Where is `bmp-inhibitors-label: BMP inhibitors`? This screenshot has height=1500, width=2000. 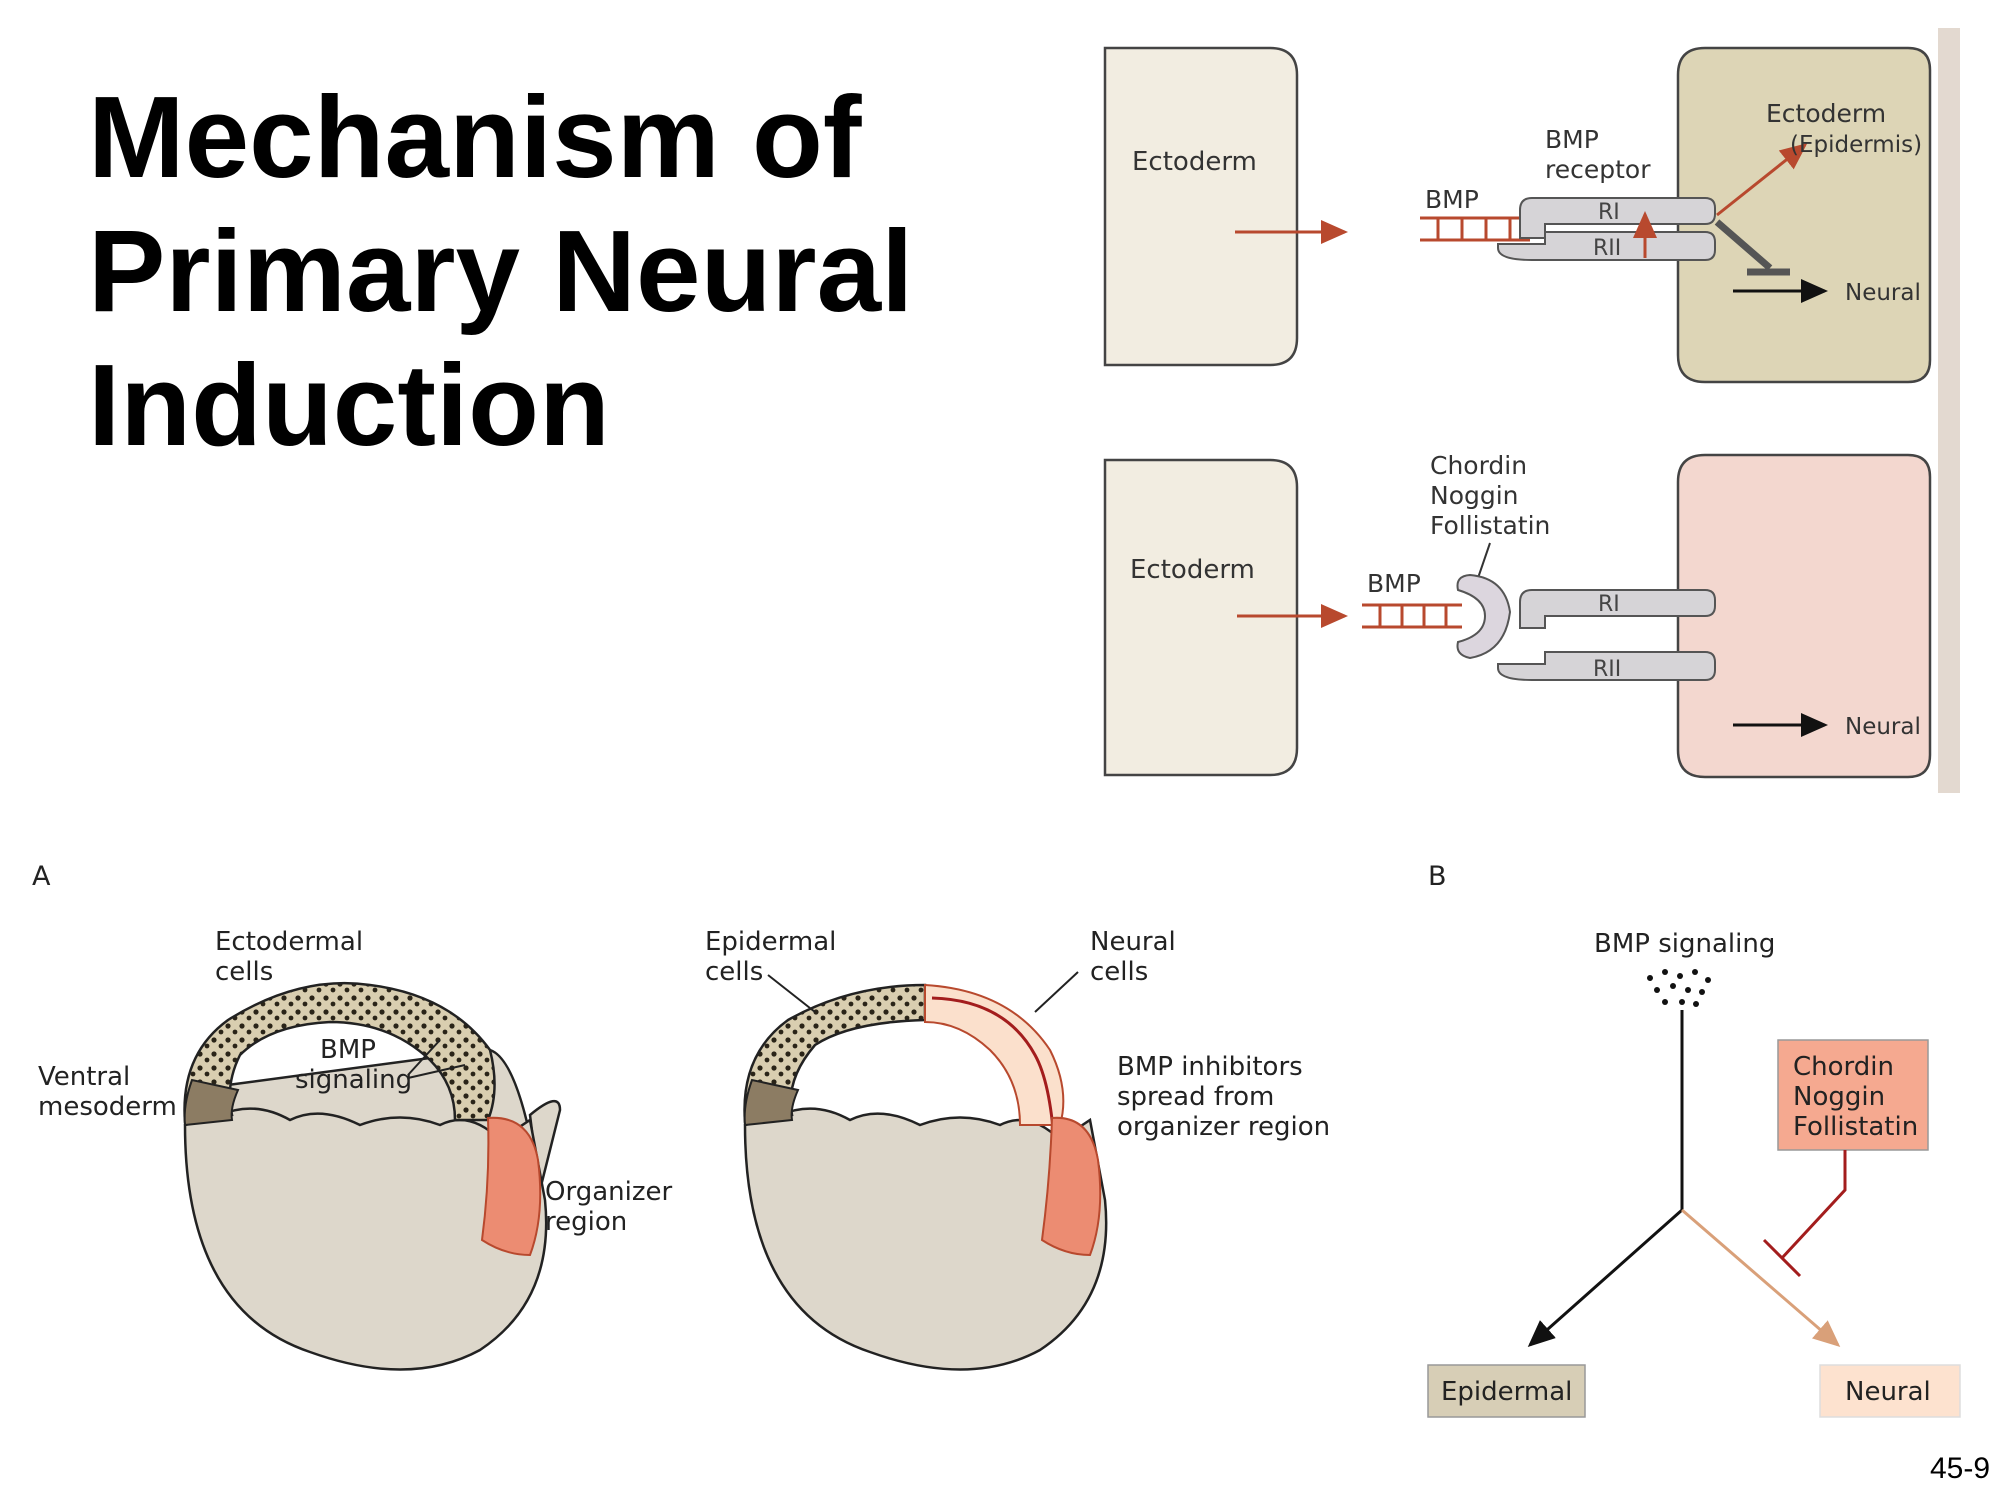 bmp-inhibitors-label: BMP inhibitors is located at coordinates (1210, 1067).